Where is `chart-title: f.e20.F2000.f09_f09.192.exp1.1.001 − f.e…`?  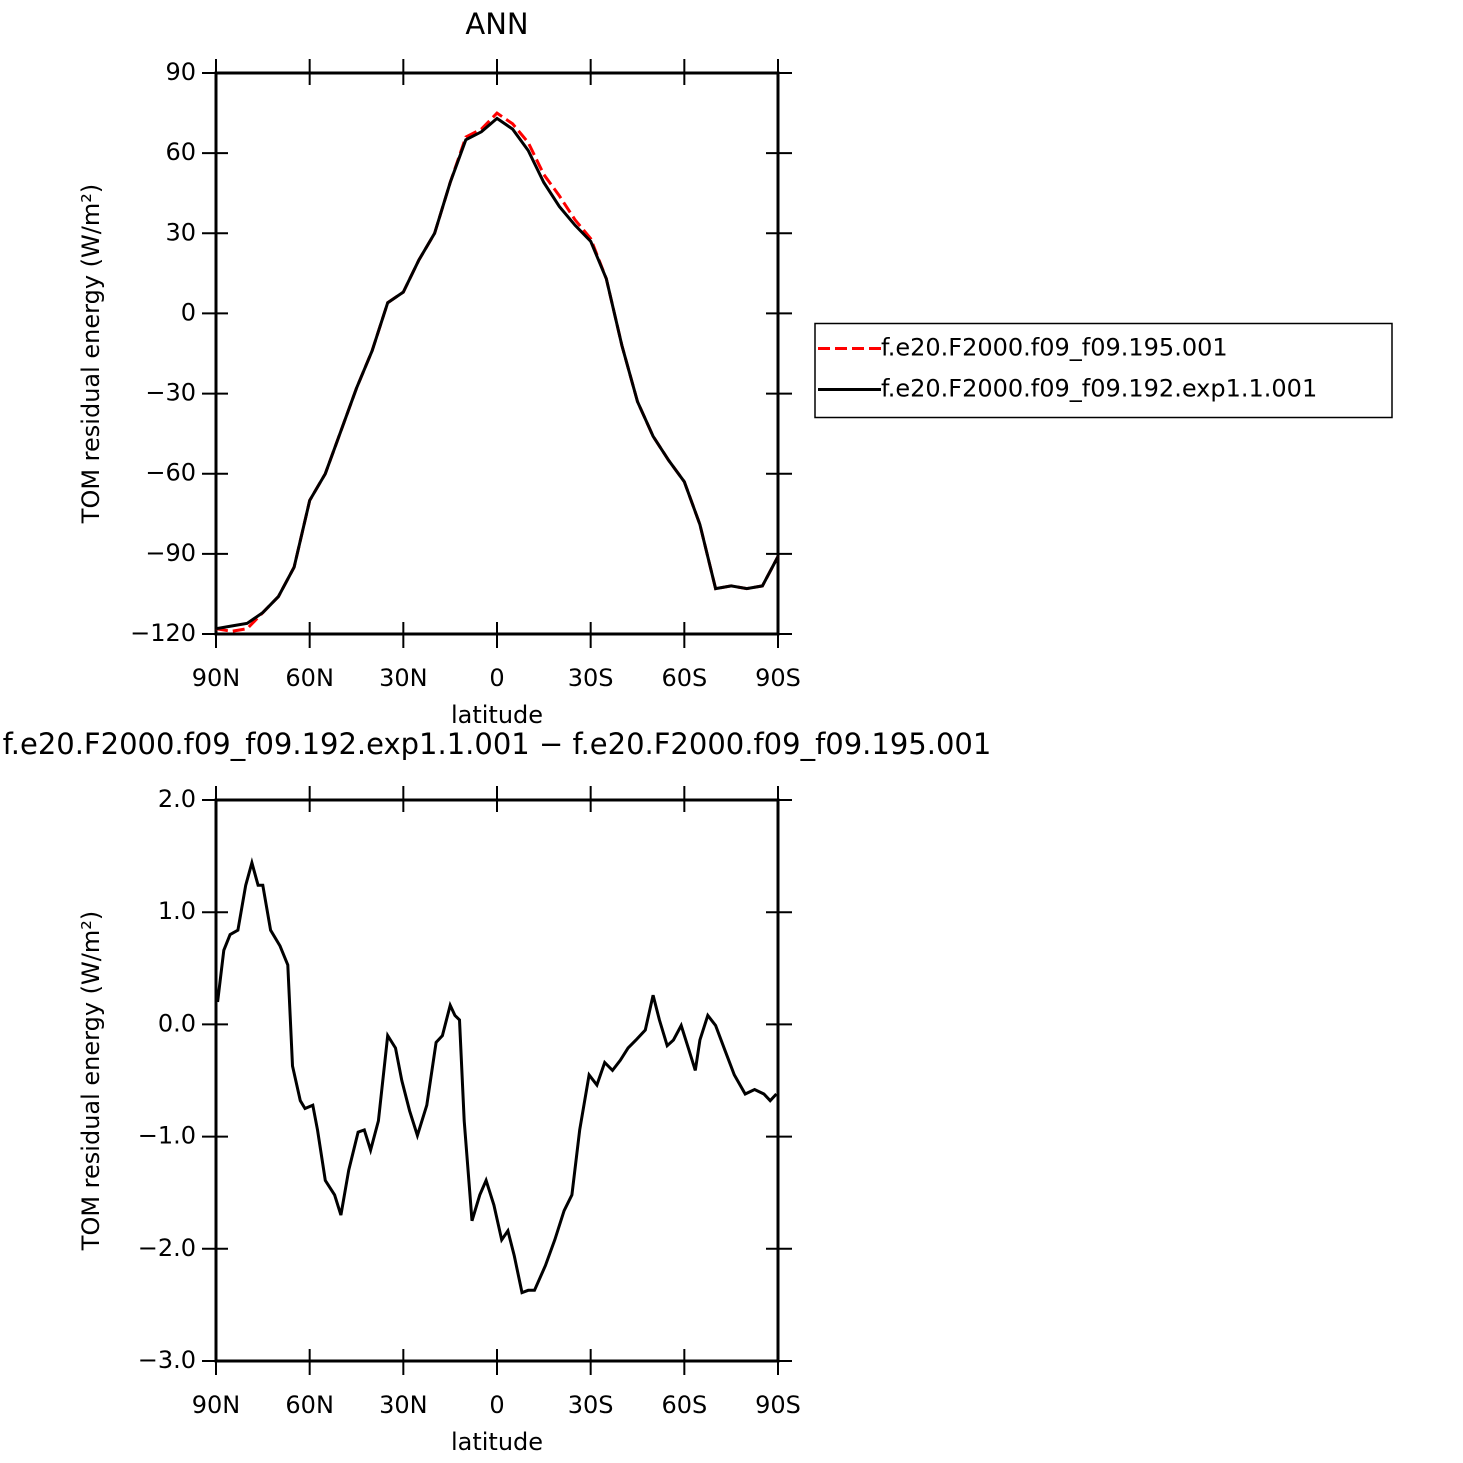 chart-title: f.e20.F2000.f09_f09.192.exp1.1.001 − f.e… is located at coordinates (497, 744).